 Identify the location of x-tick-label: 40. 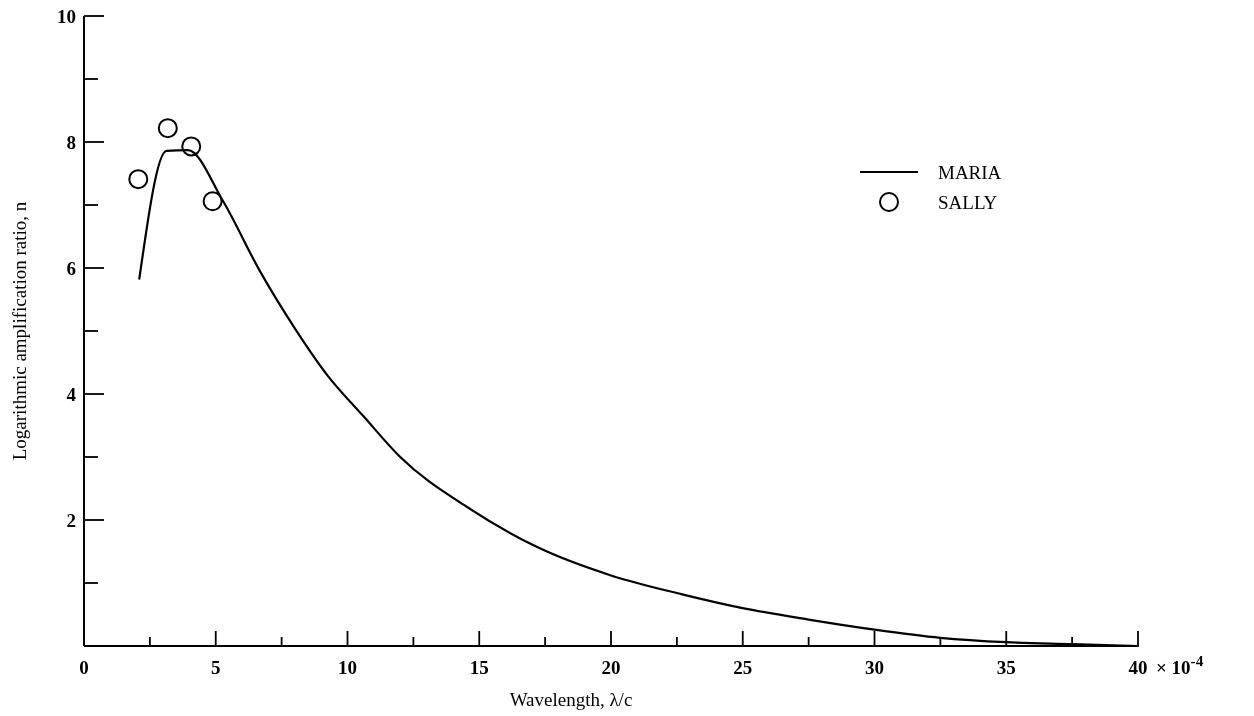
(1138, 667).